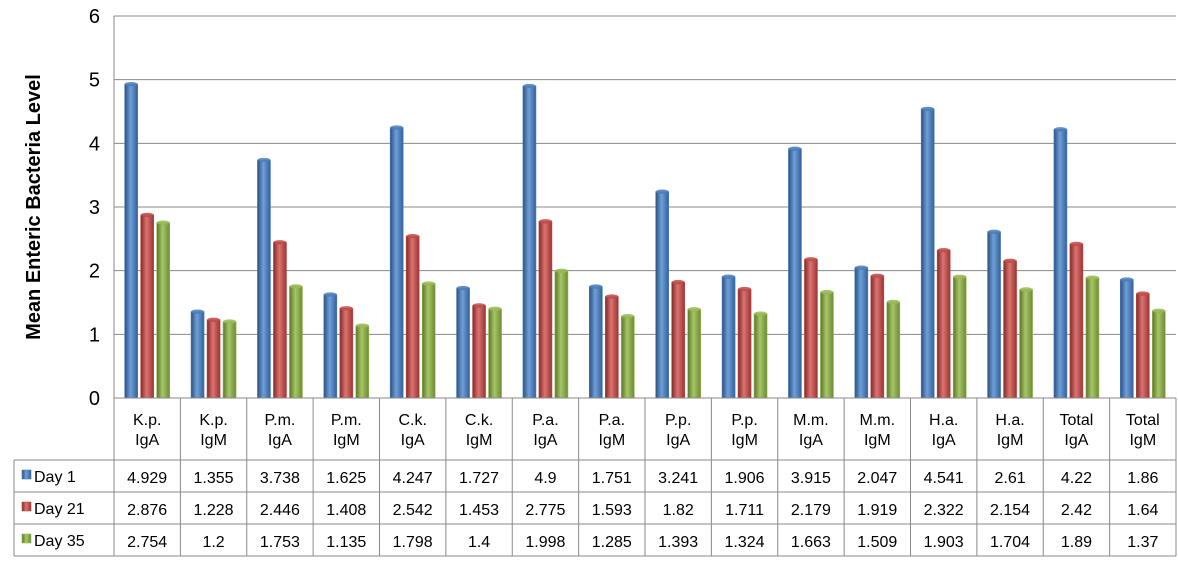 This screenshot has height=571, width=1178. What do you see at coordinates (1009, 430) in the screenshot?
I see `category-label: H.a. IgM` at bounding box center [1009, 430].